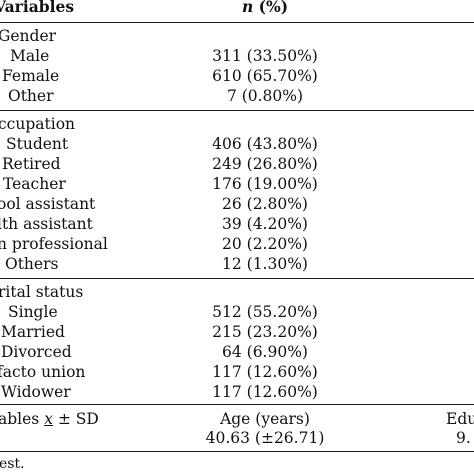  What do you see at coordinates (265, 244) in the screenshot?
I see `occupation-row-value: 20 (2.20%)` at bounding box center [265, 244].